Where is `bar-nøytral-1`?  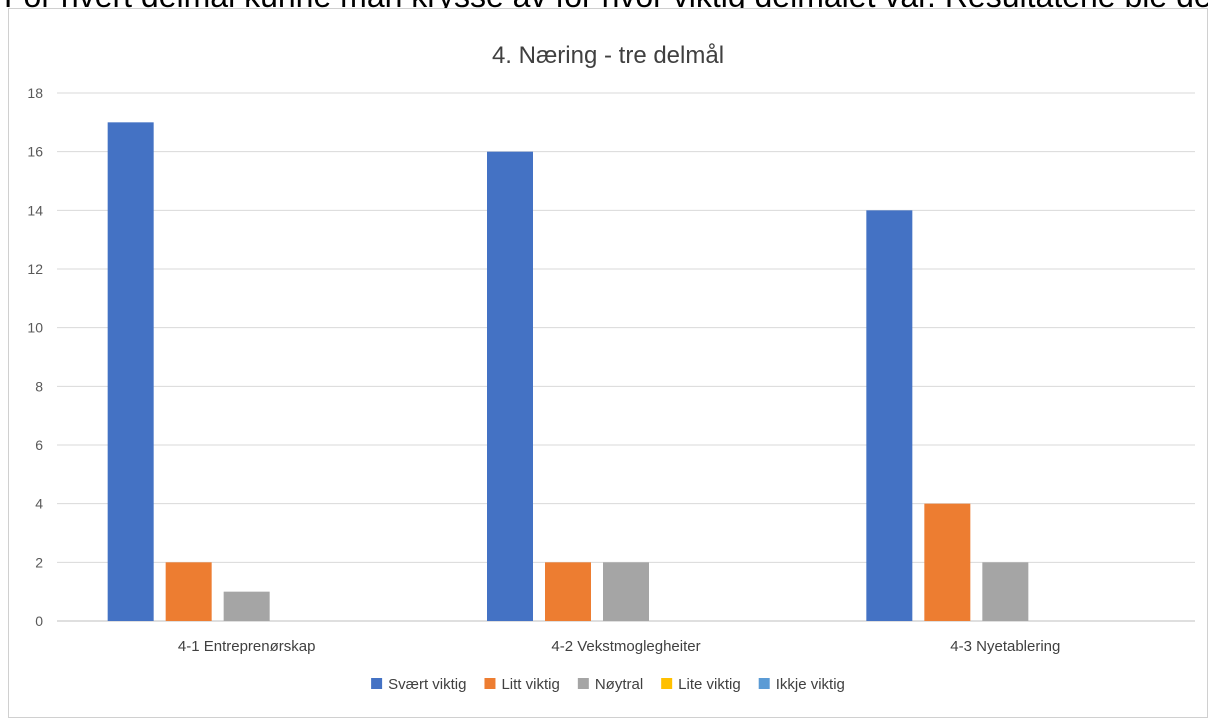 bar-nøytral-1 is located at coordinates (246, 606).